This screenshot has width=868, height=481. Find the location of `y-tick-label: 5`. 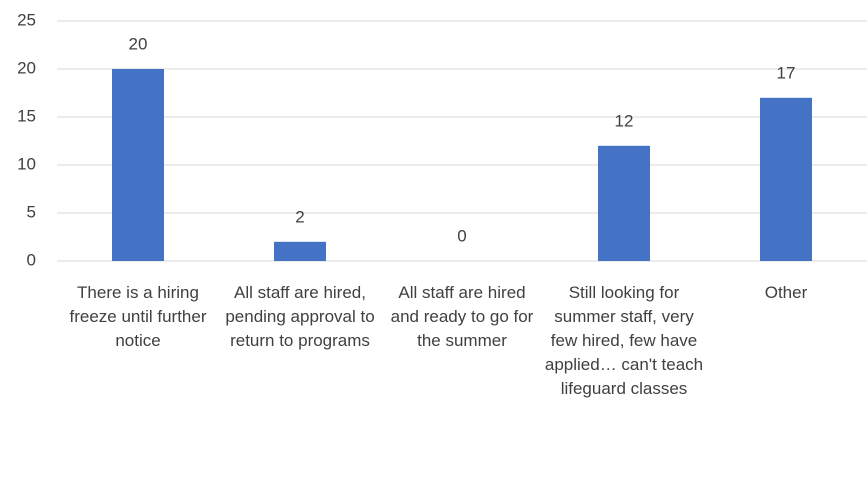

y-tick-label: 5 is located at coordinates (31, 211).